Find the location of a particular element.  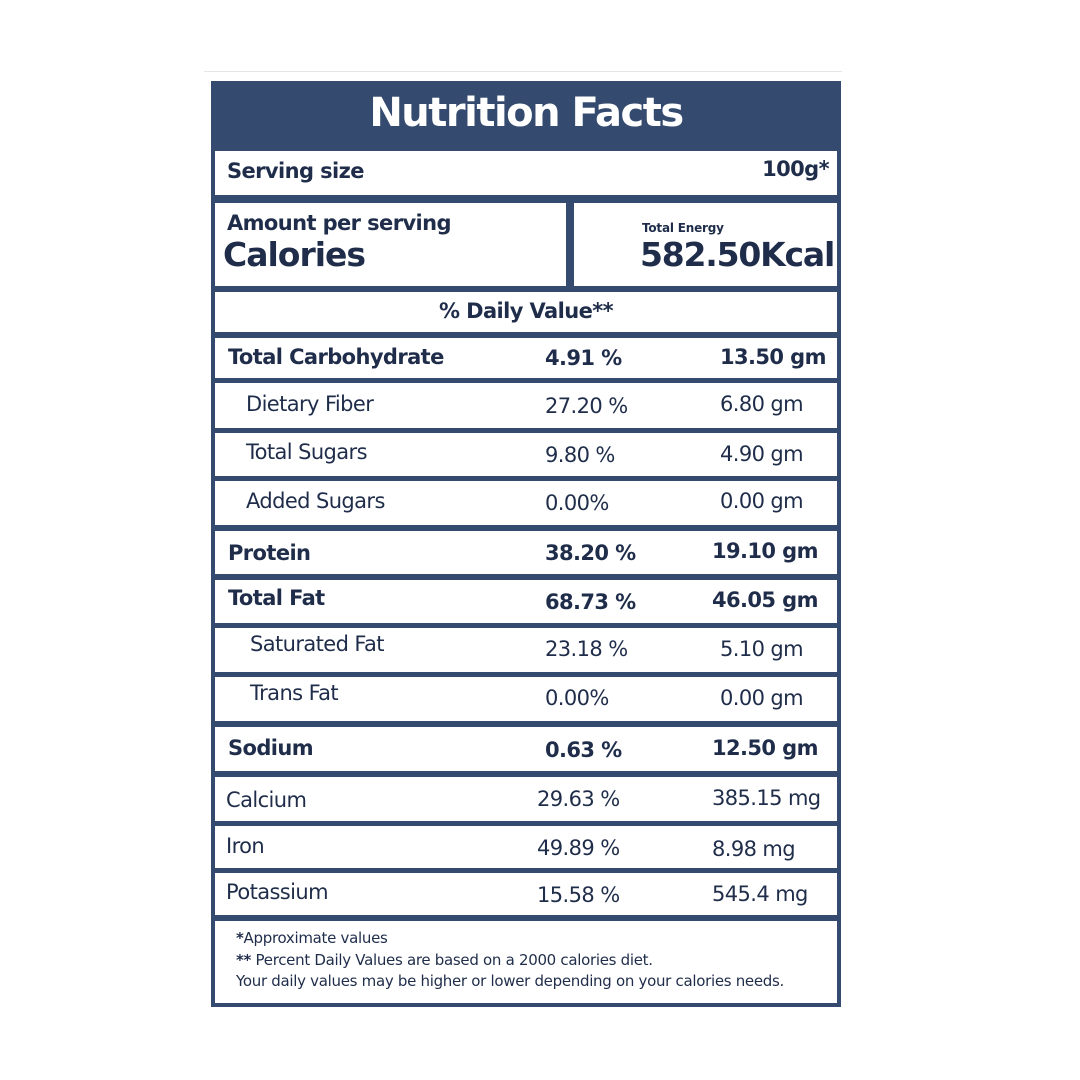

nutrient-percent: 29.63 % is located at coordinates (578, 799).